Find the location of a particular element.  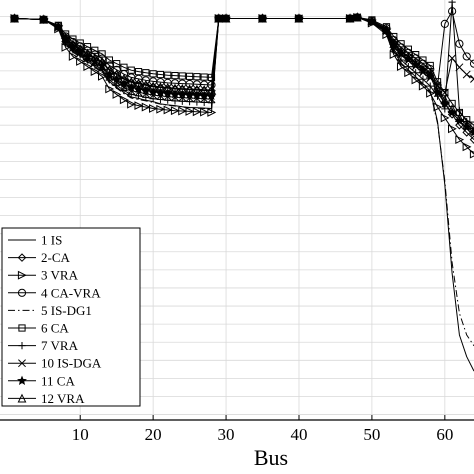

legend-label: 1 IS is located at coordinates (51, 240).